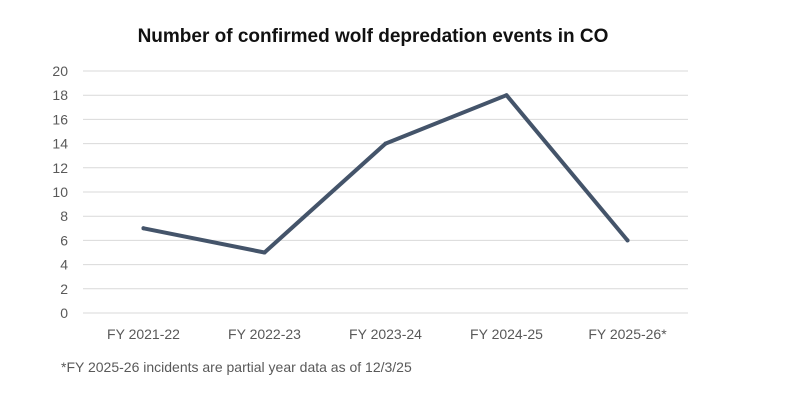  What do you see at coordinates (506, 334) in the screenshot?
I see `x-tick-label: FY 2024-25` at bounding box center [506, 334].